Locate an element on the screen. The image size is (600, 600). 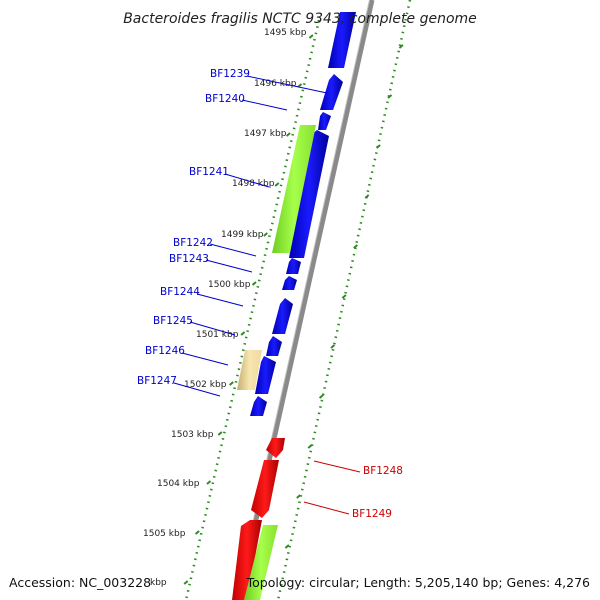
gene-arrow-bf1241 is located at coordinates (309, 194).